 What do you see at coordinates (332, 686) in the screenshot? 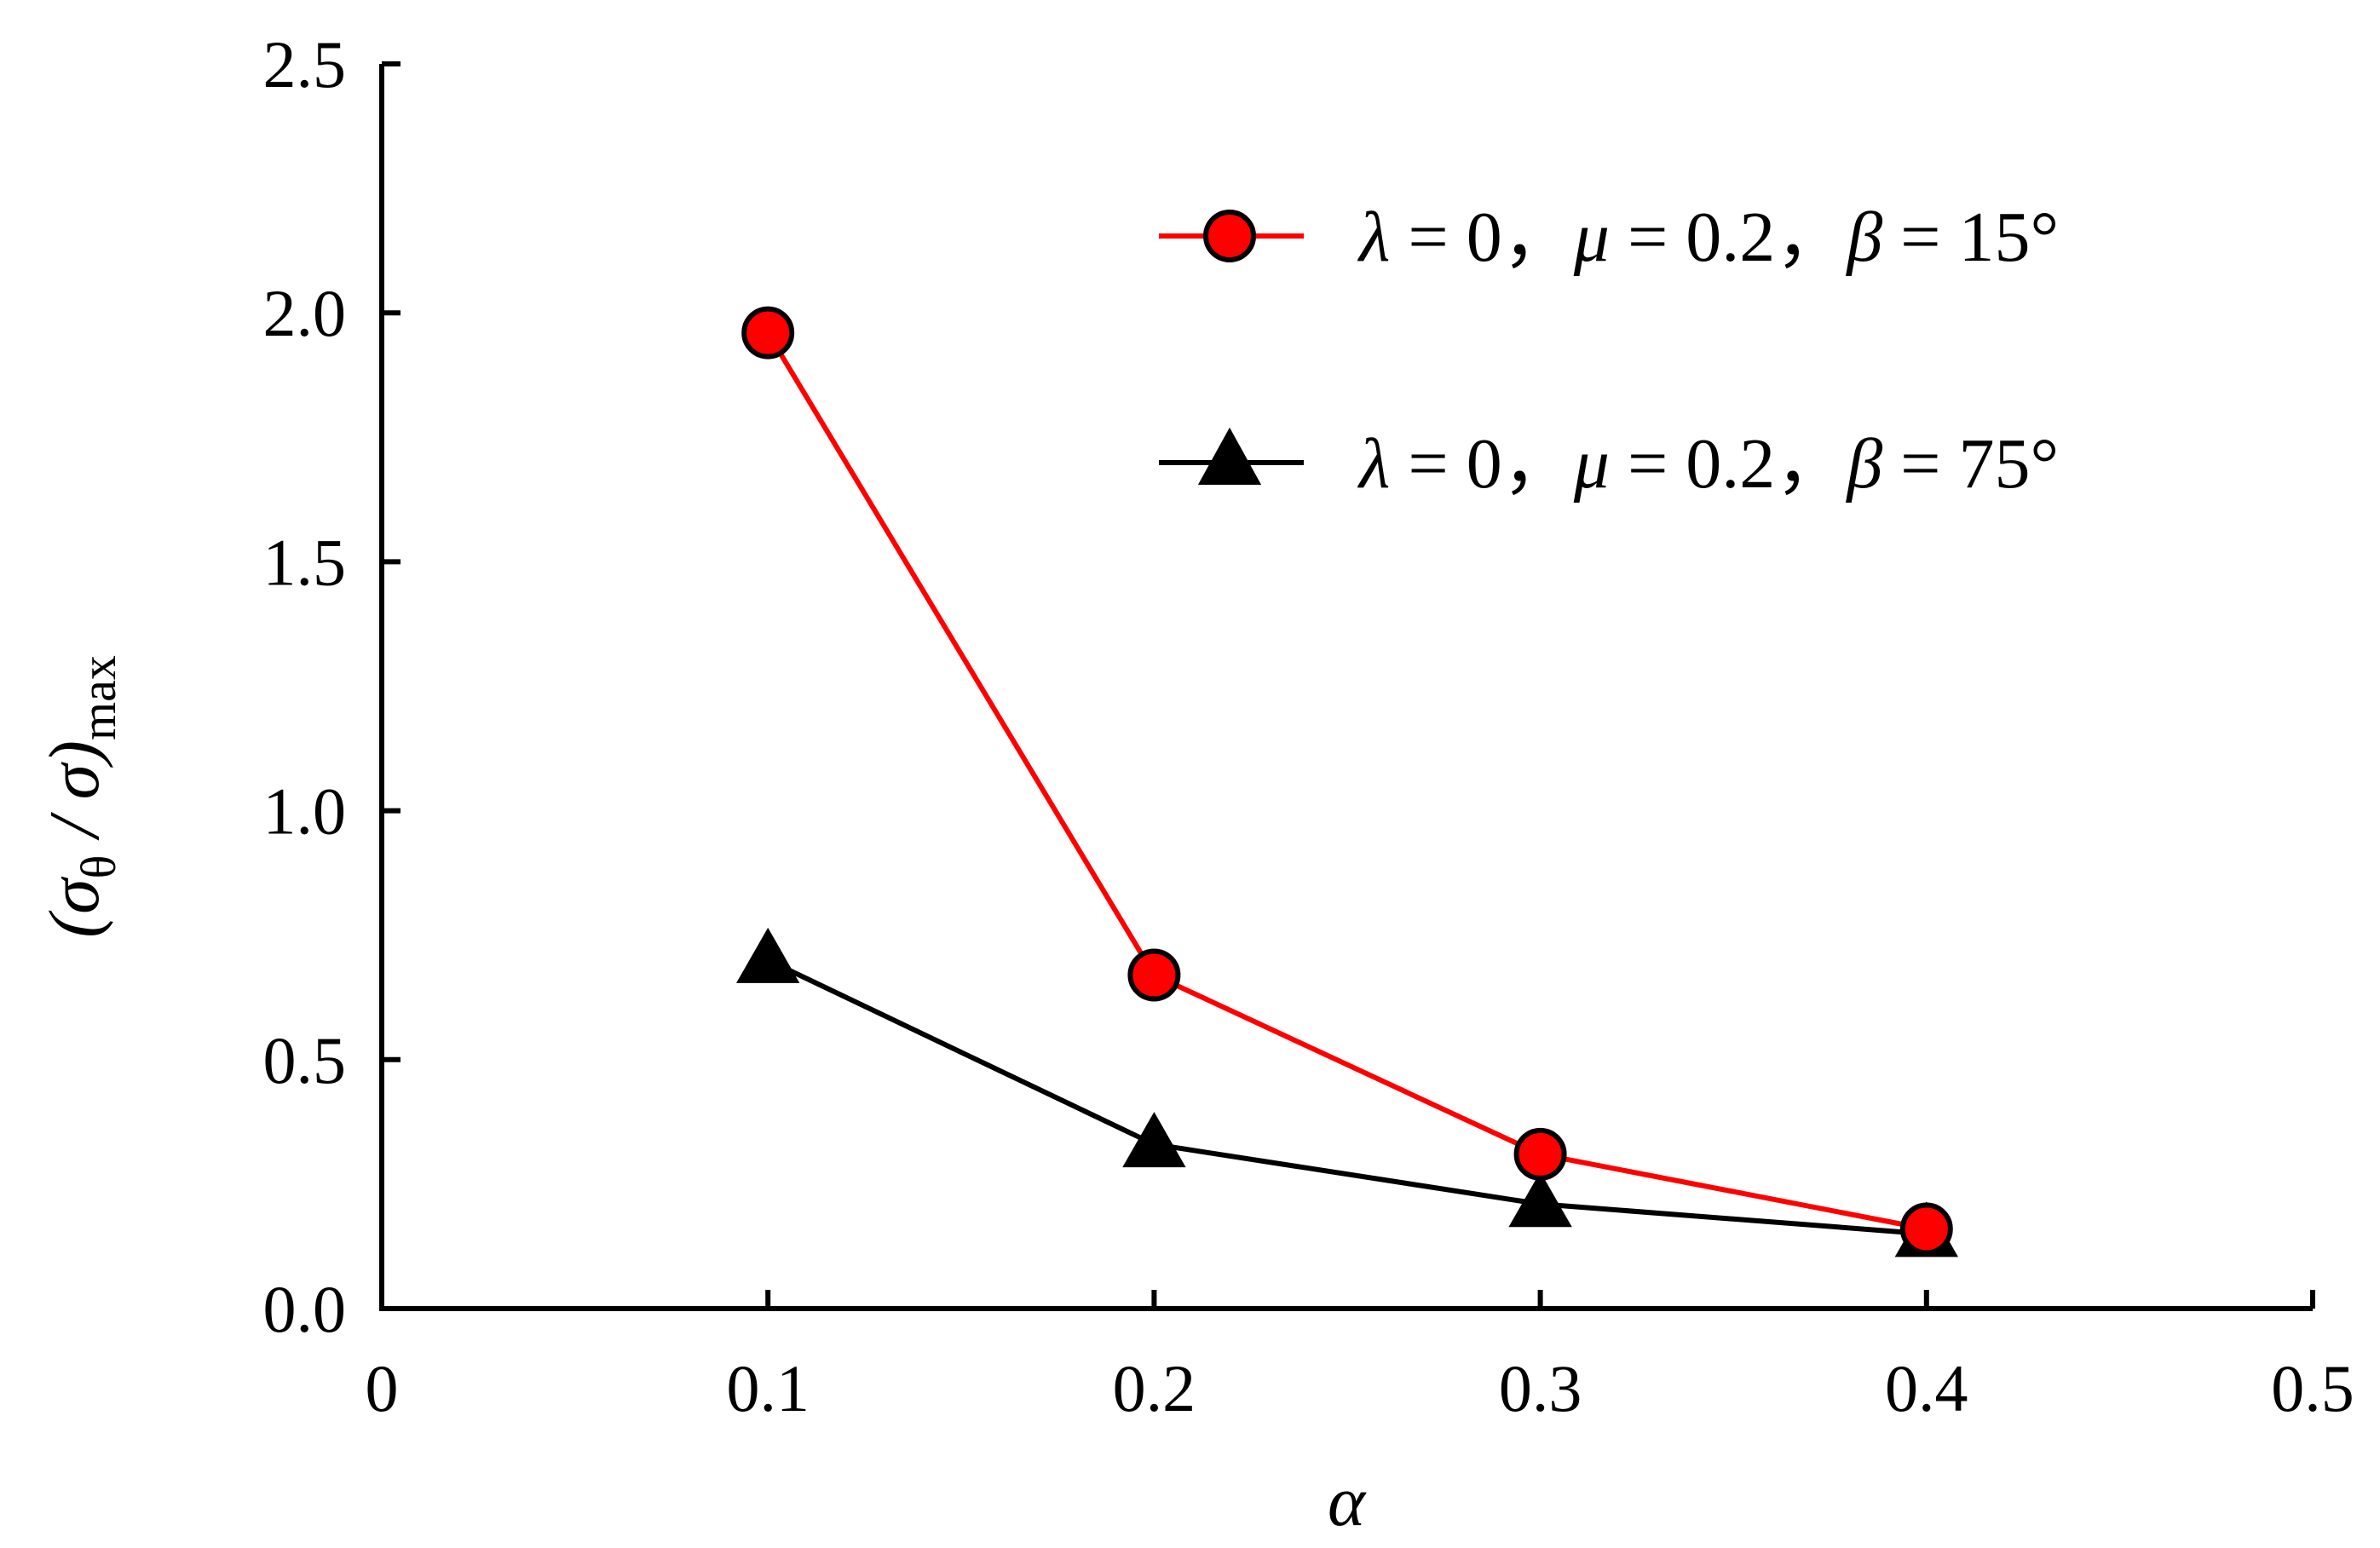
I see `y-ticks: 0.0 0.5 1.0 1.5 2.0 2.5` at bounding box center [332, 686].